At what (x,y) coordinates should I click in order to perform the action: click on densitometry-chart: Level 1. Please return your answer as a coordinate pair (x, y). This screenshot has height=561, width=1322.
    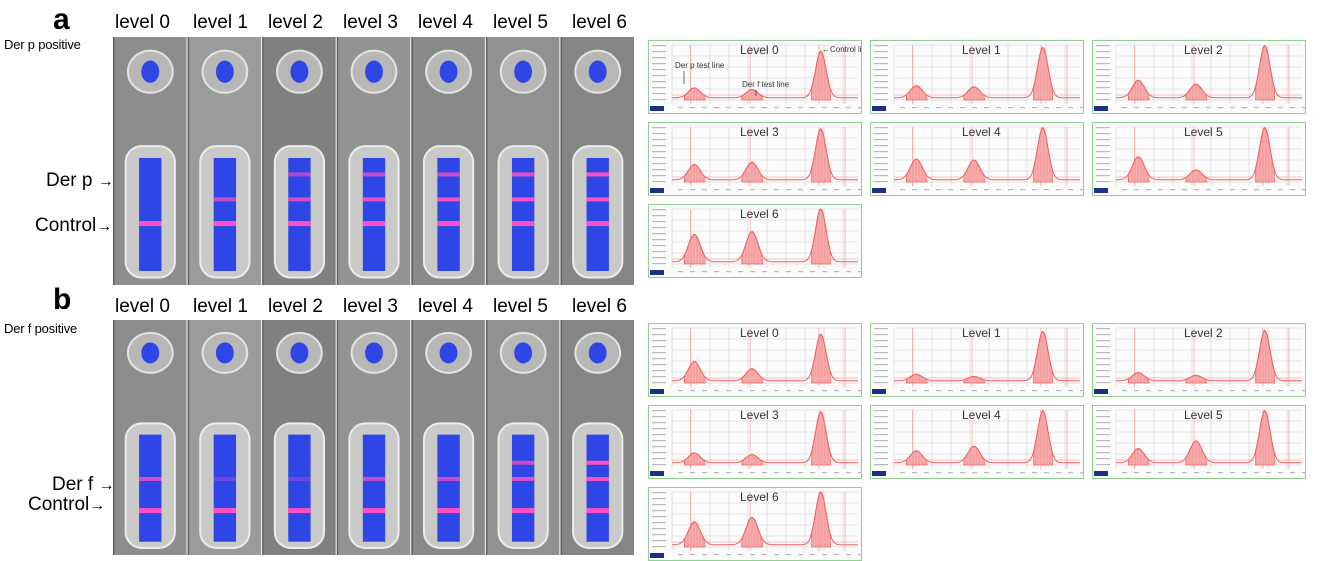
    Looking at the image, I should click on (977, 360).